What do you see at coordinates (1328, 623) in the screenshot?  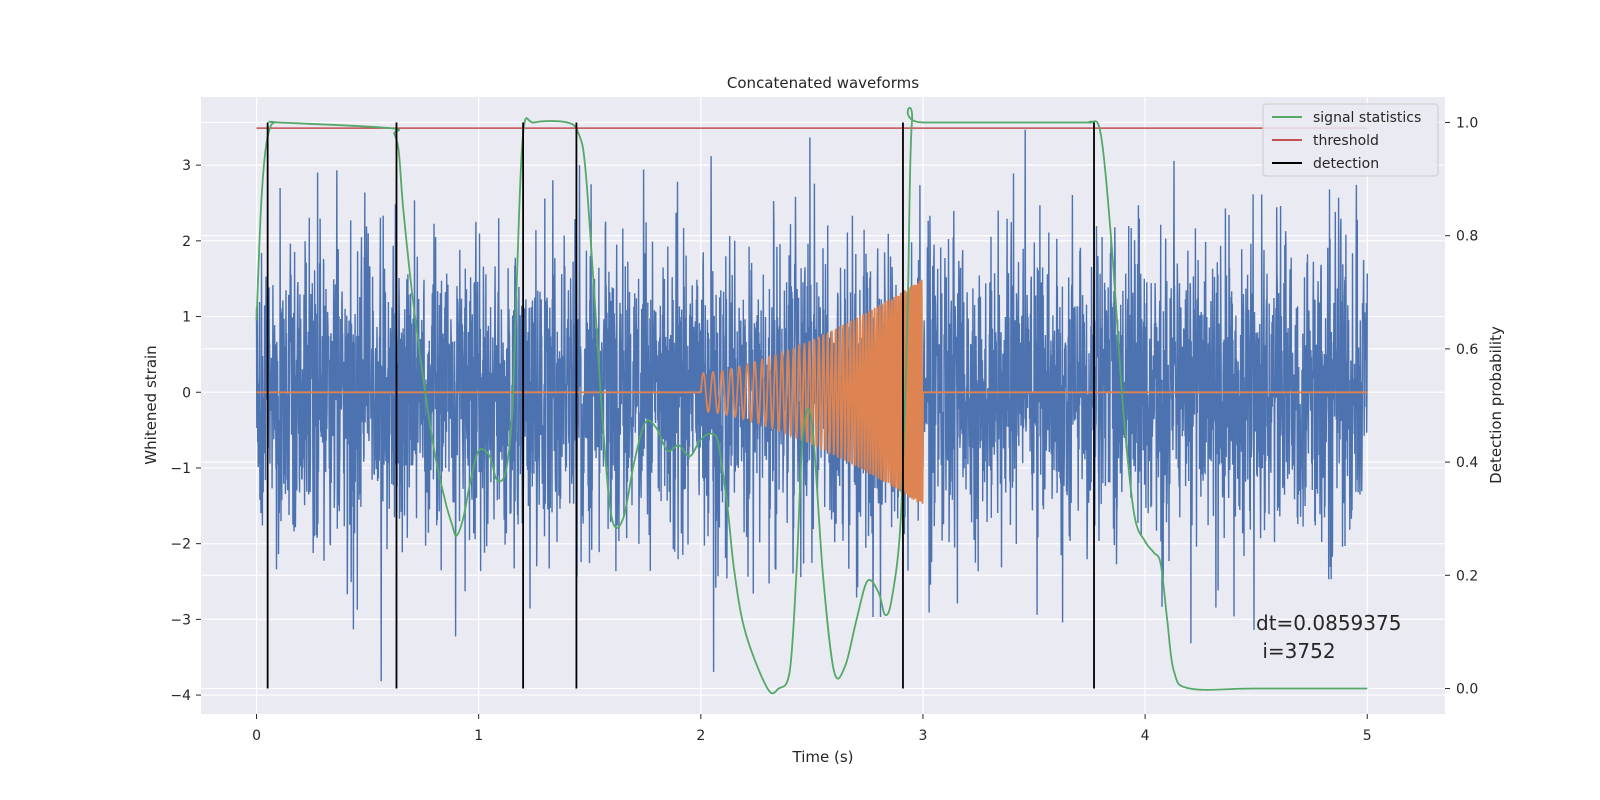 I see `annotation-line-dt: dt=0.0859375` at bounding box center [1328, 623].